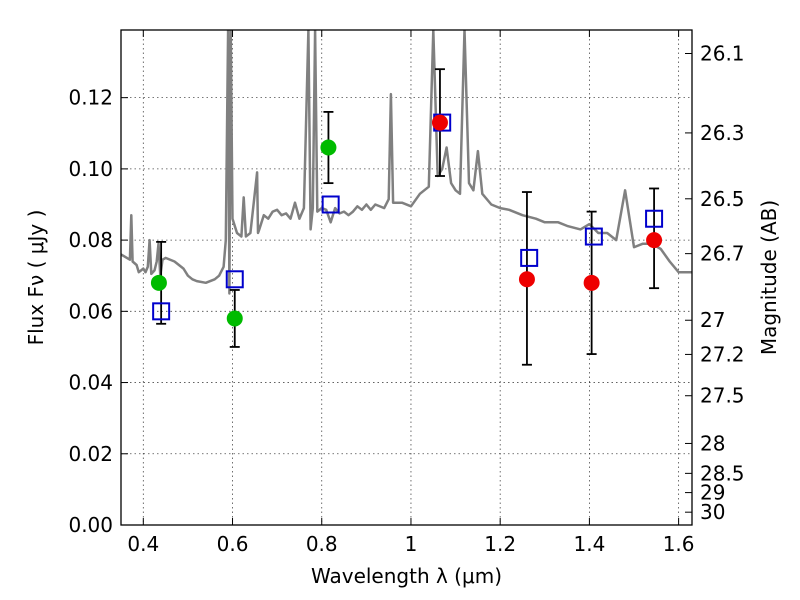 The image size is (800, 600). I want to click on y-axis-label: Flux Fν ( μJy ), so click(36, 278).